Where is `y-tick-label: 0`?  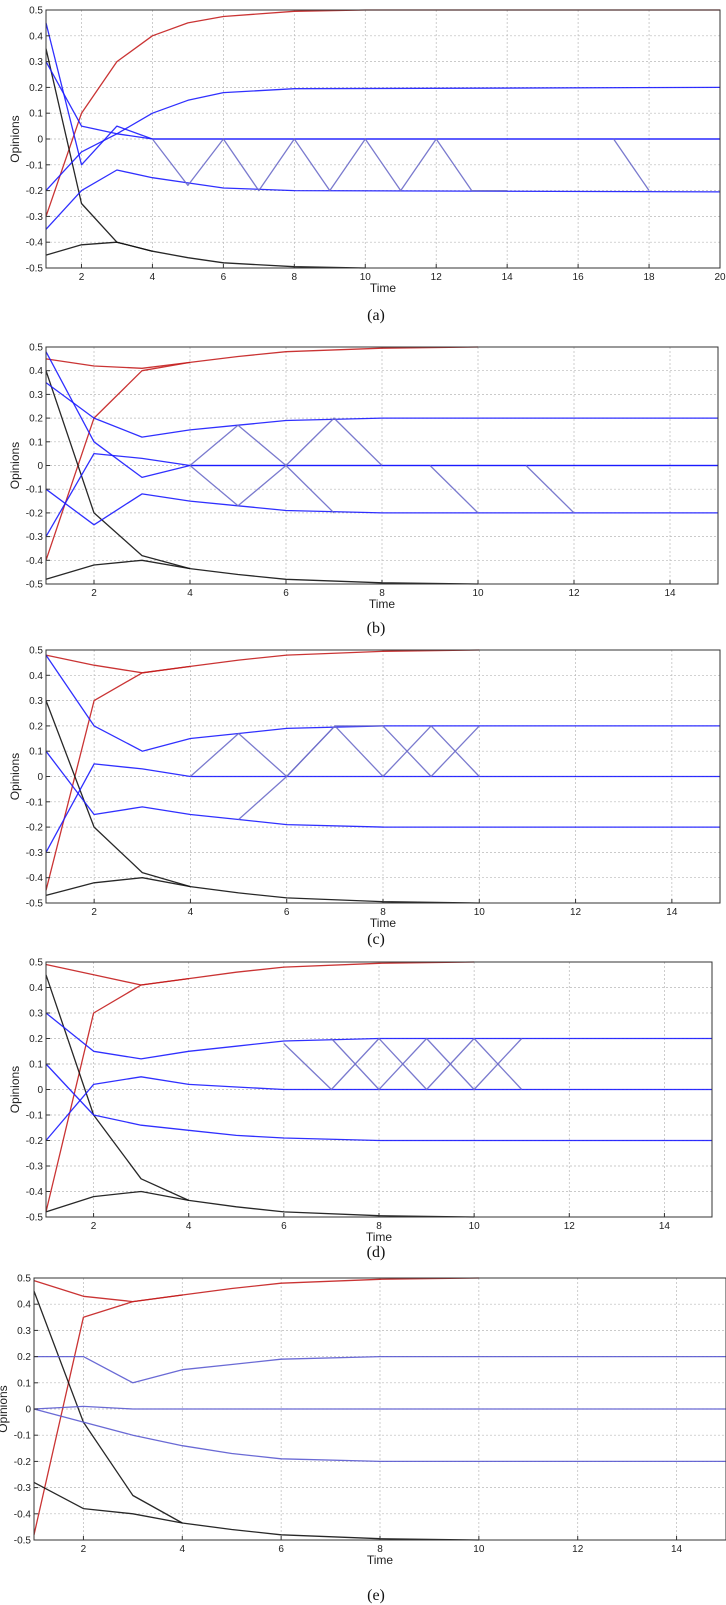
y-tick-label: 0 is located at coordinates (40, 466).